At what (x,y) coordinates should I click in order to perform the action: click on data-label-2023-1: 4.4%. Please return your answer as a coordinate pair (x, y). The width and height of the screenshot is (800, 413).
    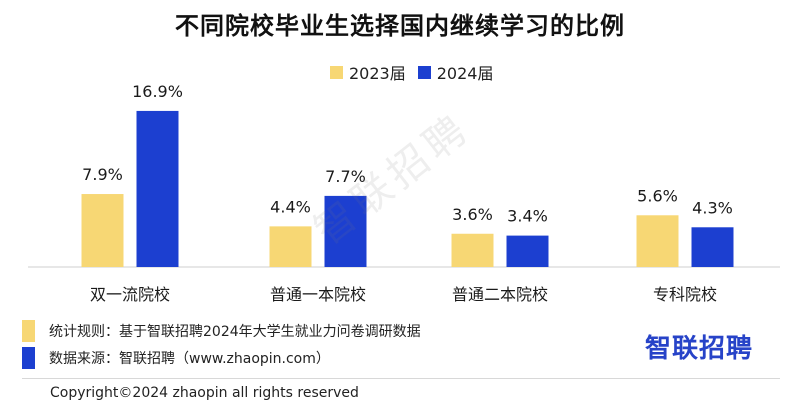
    Looking at the image, I should click on (290, 206).